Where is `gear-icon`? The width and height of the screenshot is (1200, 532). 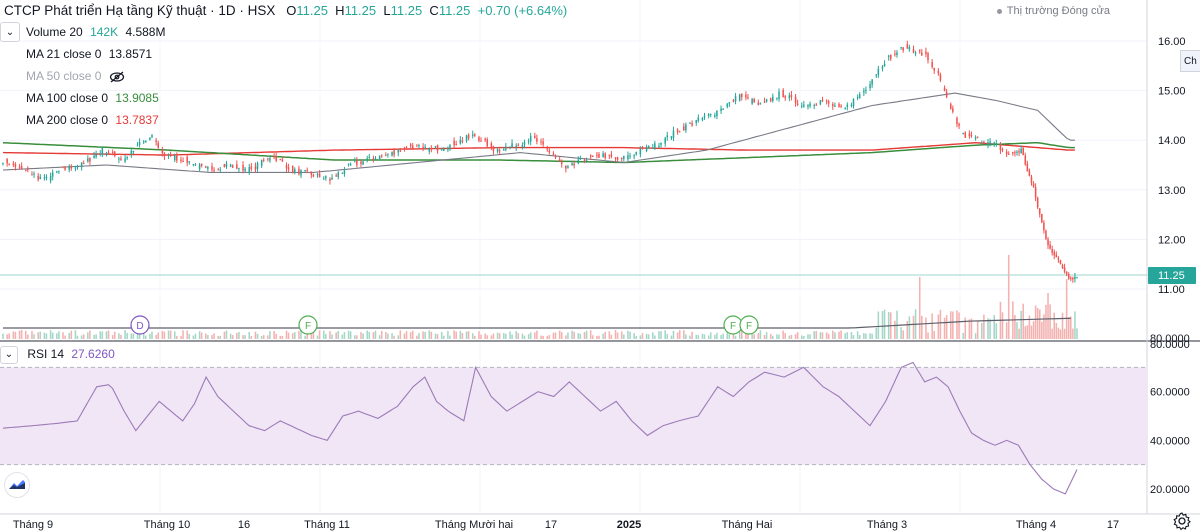
gear-icon is located at coordinates (1182, 521).